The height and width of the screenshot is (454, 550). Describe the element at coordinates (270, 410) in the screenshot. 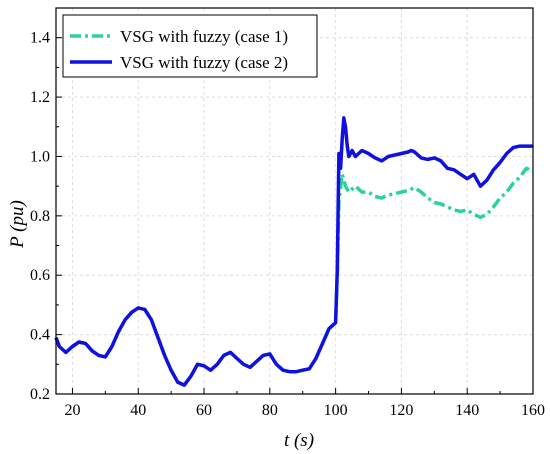

I see `x-tick-label: 80` at that location.